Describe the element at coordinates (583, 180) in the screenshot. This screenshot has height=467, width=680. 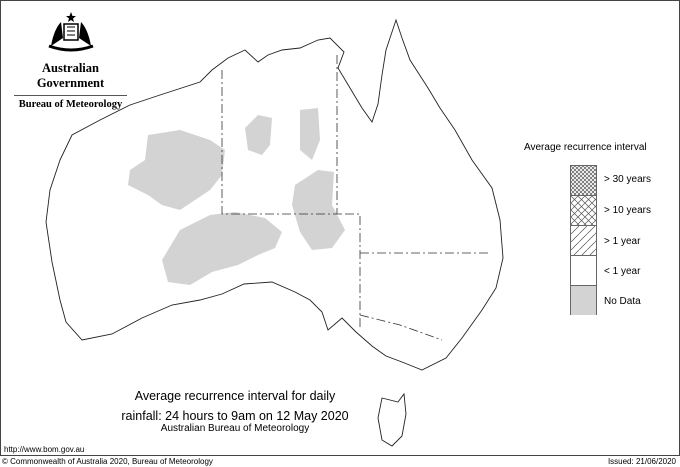
I see `legend-swatch-30-years` at that location.